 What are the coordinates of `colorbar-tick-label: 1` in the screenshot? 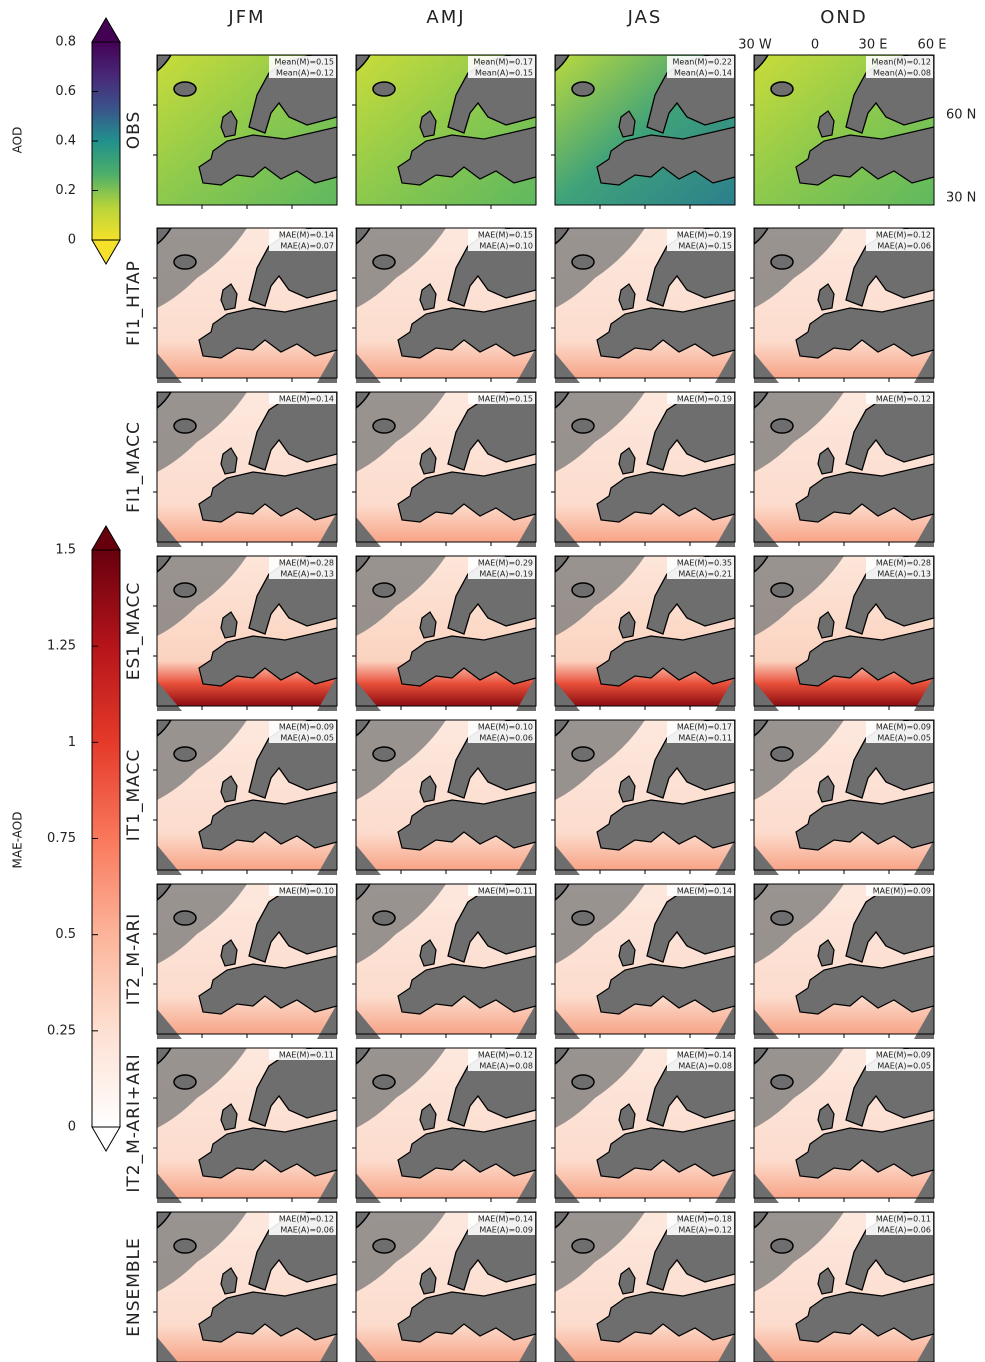 It's located at (72, 742).